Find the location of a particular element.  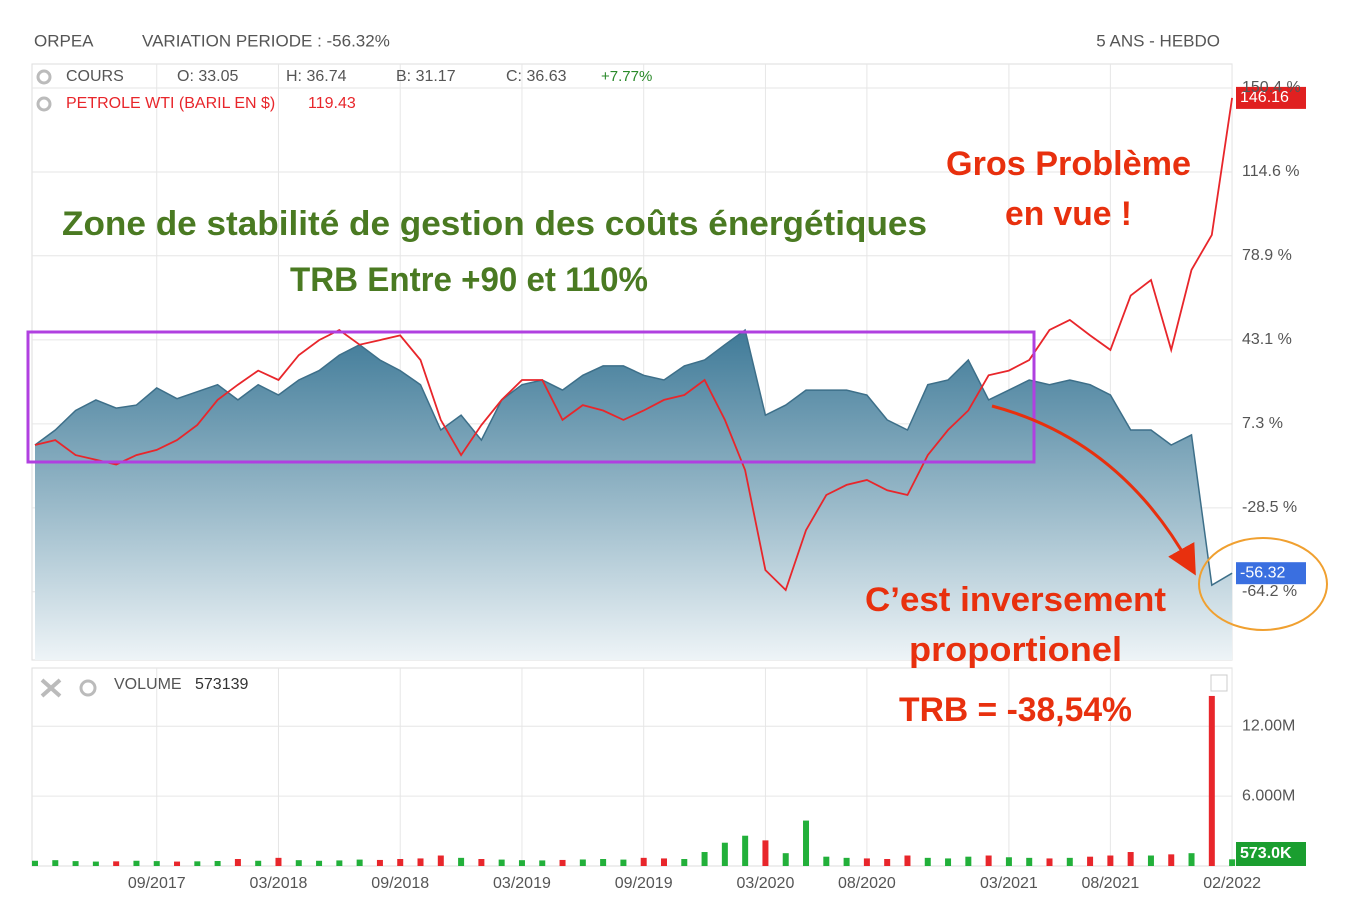

arrow is located at coordinates (1093, 490).